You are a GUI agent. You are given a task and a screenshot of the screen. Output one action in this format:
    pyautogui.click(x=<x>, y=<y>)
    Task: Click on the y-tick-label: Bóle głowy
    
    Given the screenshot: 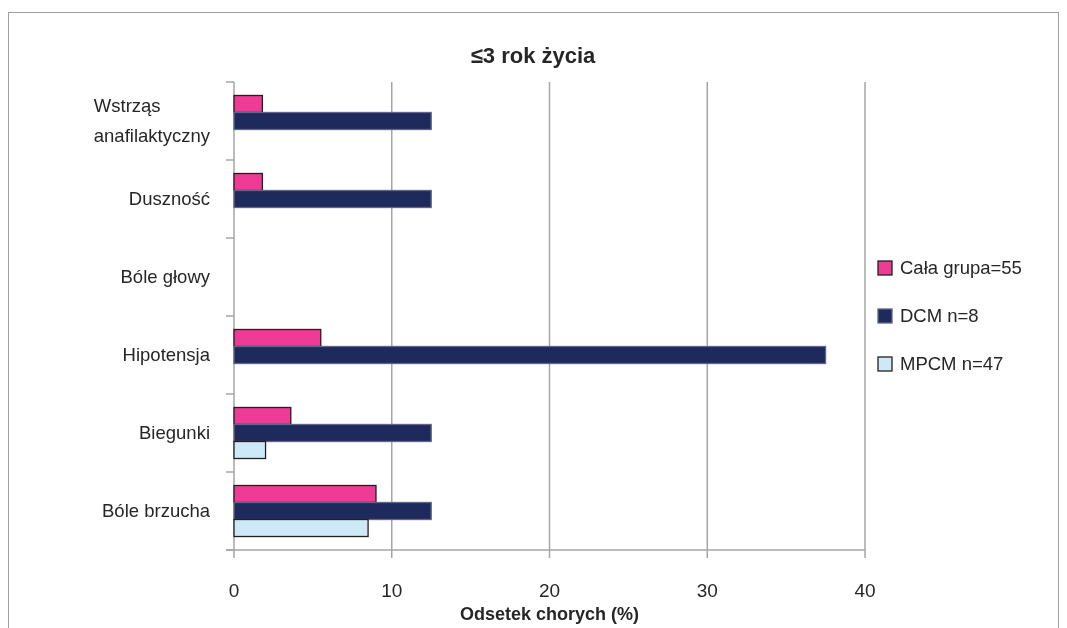 What is the action you would take?
    pyautogui.click(x=165, y=277)
    